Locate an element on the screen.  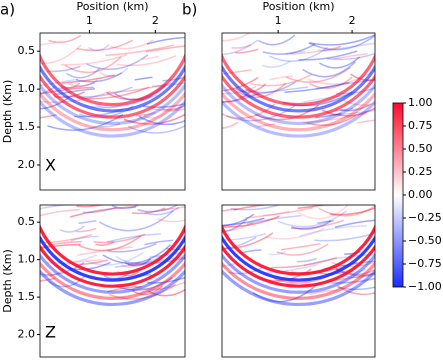
y-axis-label: Depth (Km) is located at coordinates (7, 112).